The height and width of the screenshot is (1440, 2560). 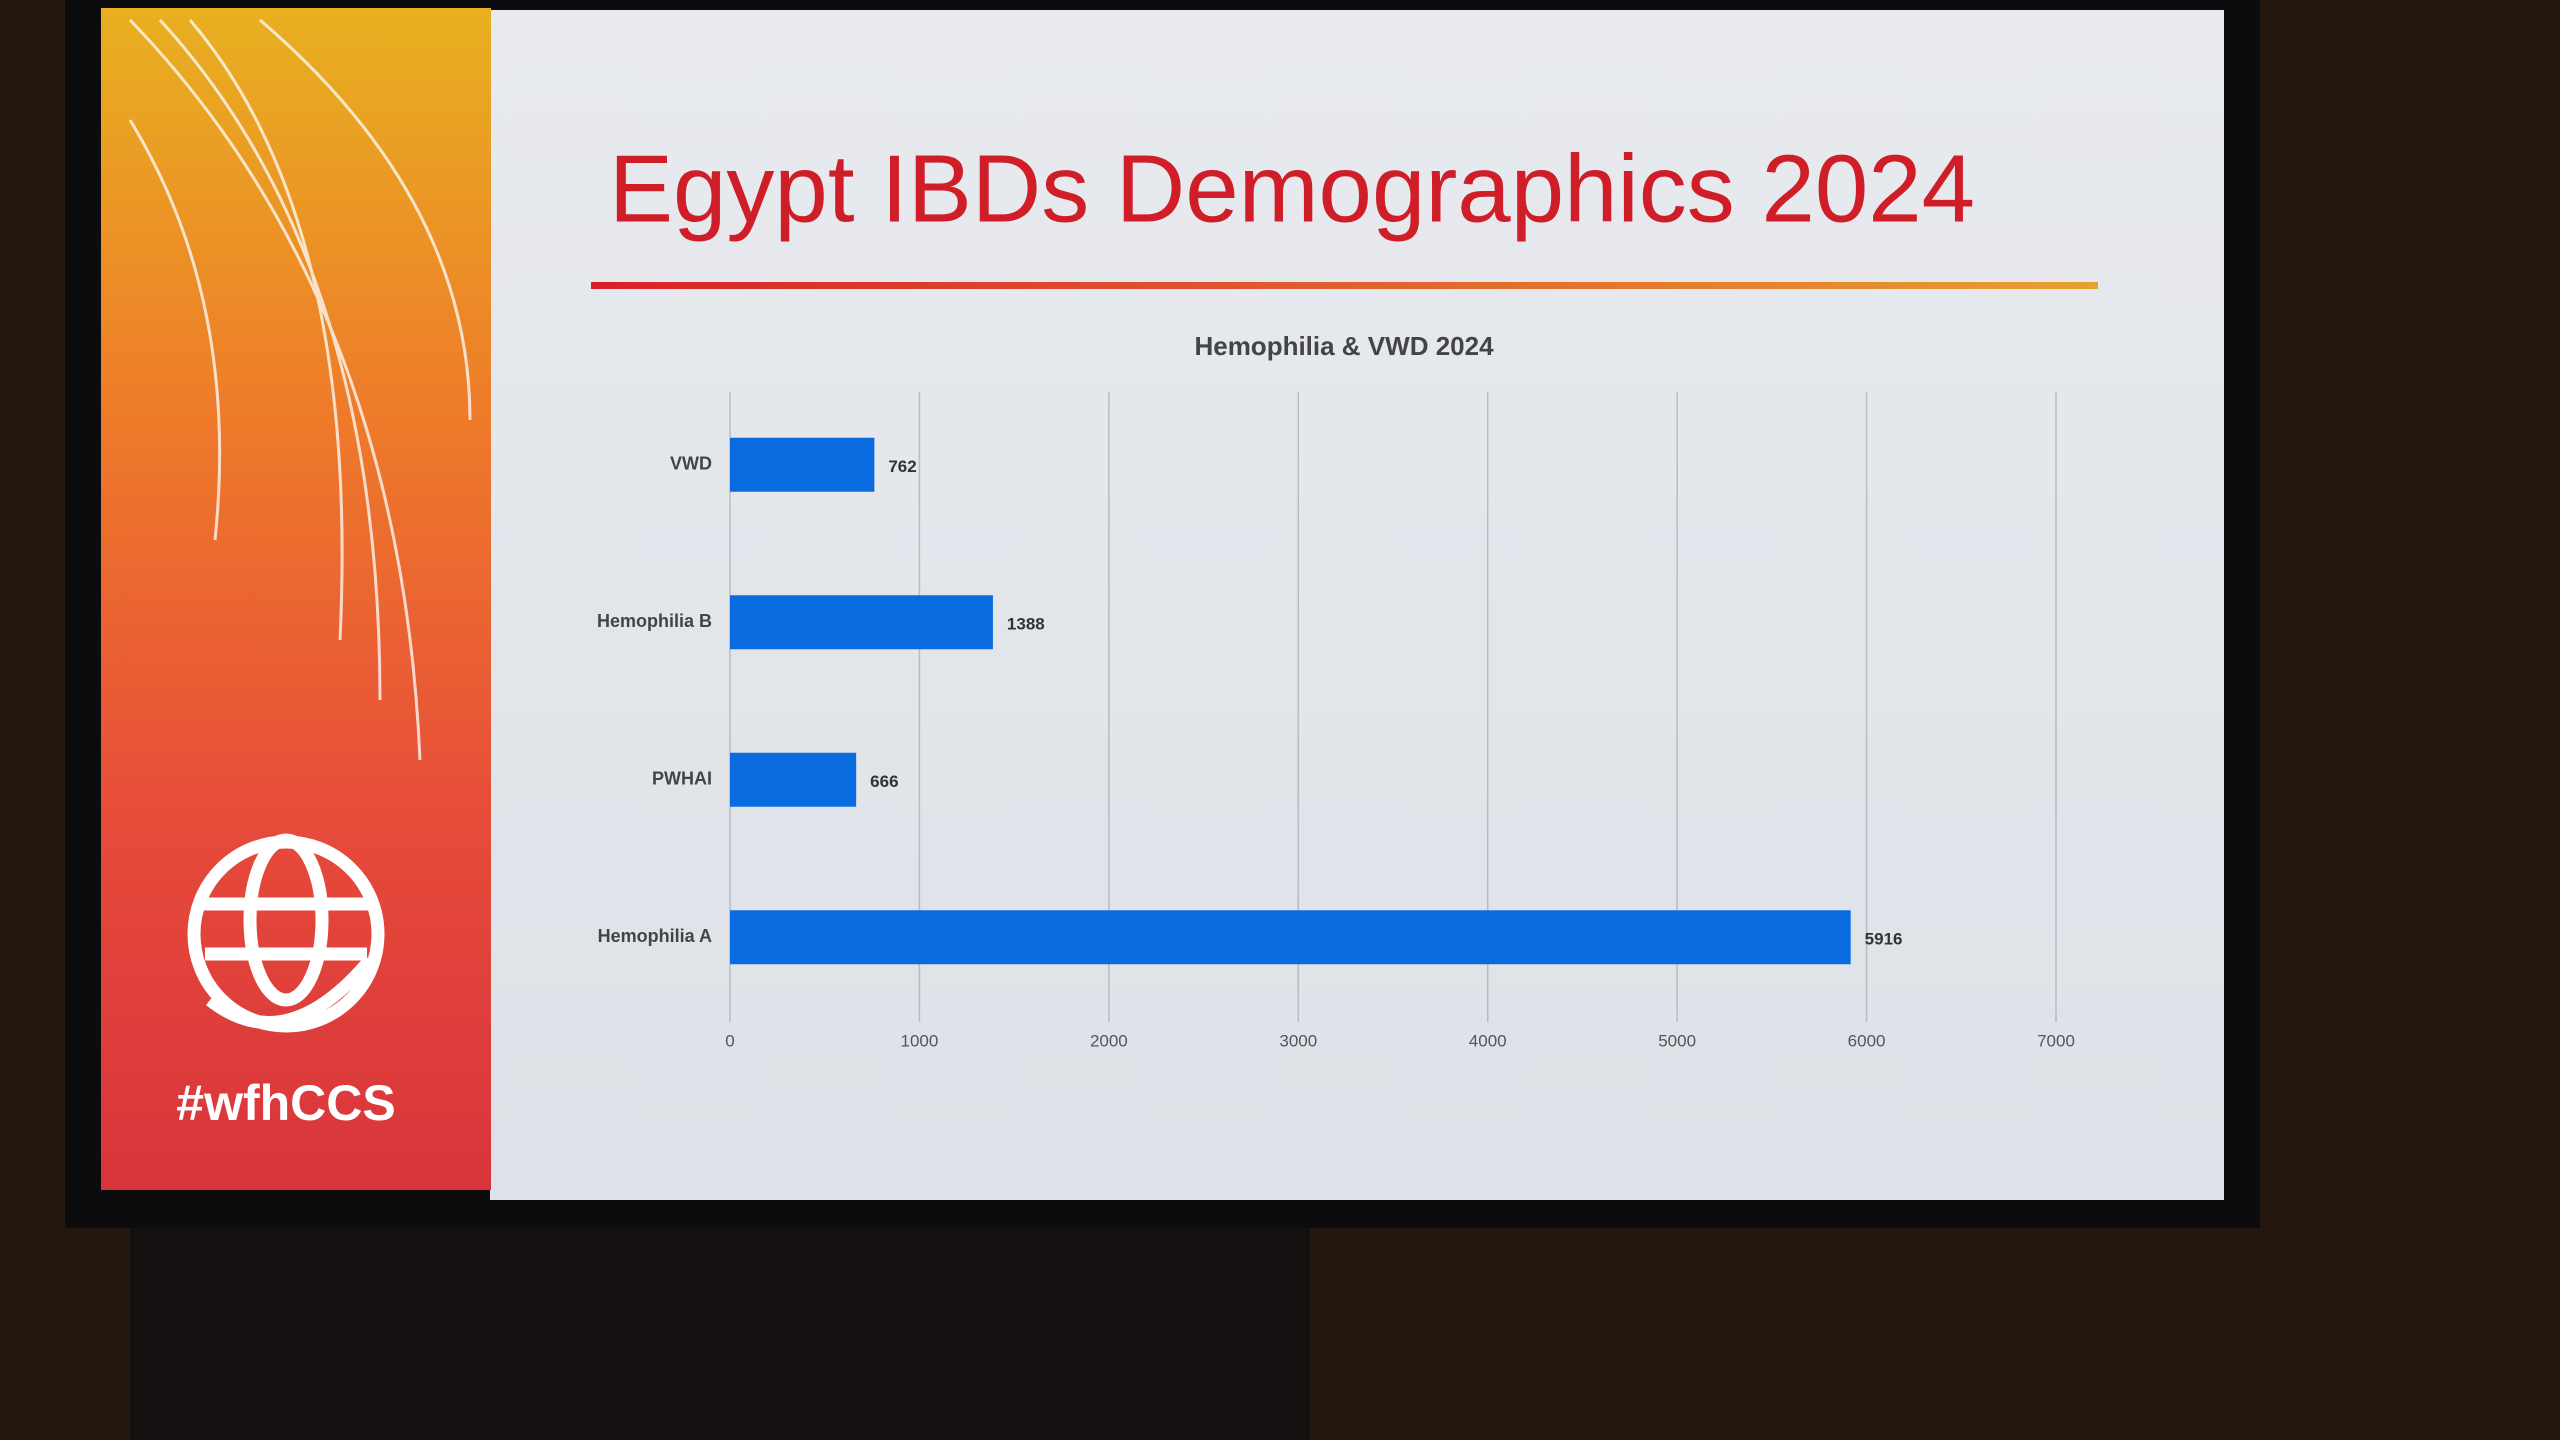 I want to click on chart-title: Hemophilia & VWD 2024, so click(x=1344, y=346).